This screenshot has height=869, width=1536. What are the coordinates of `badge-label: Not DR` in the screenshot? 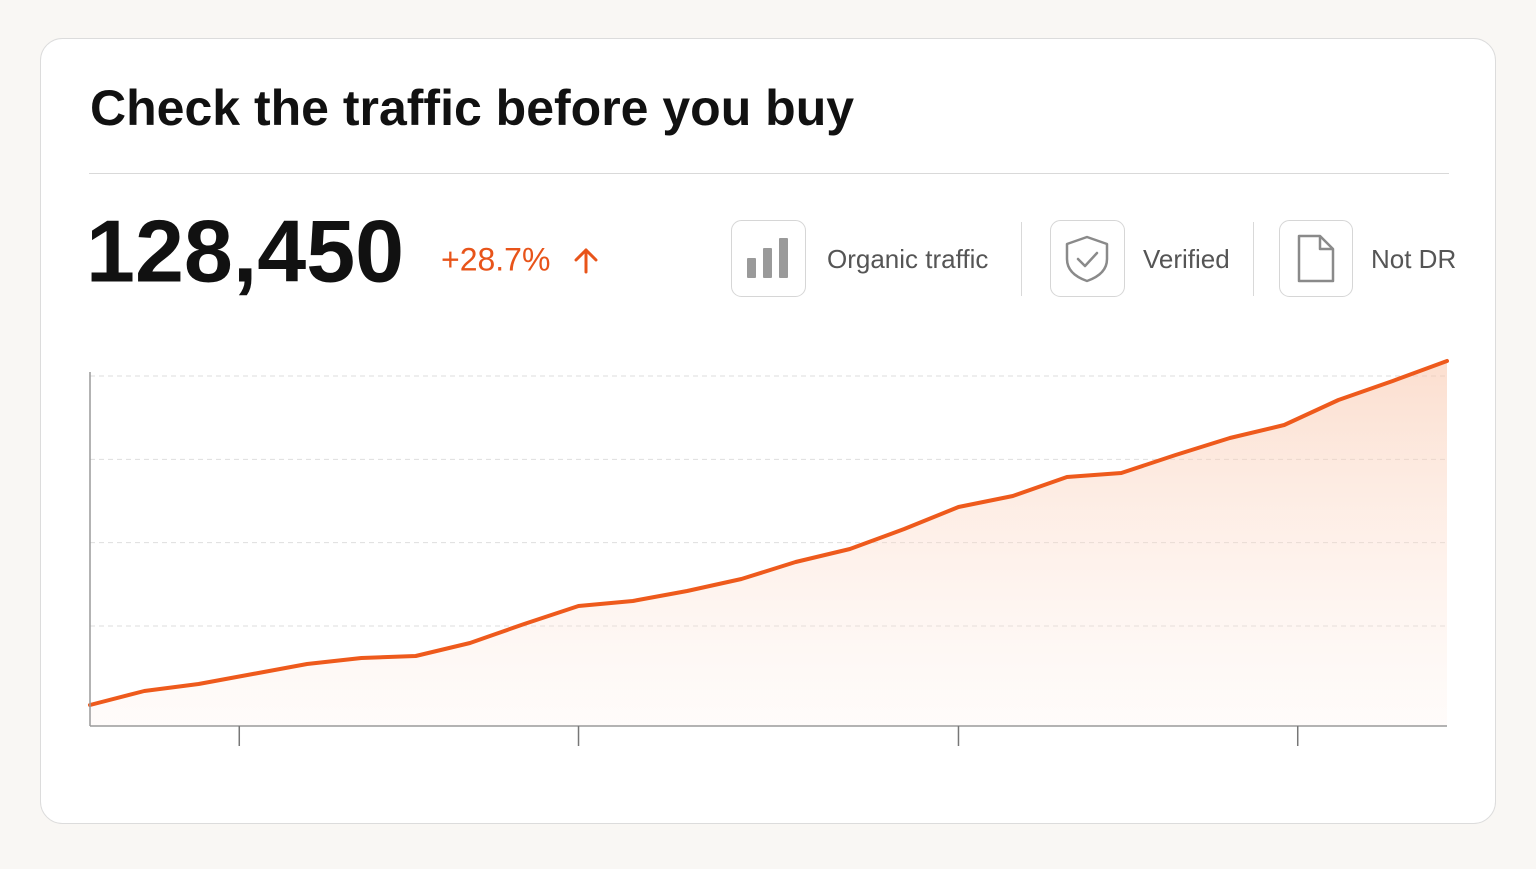 It's located at (1413, 259).